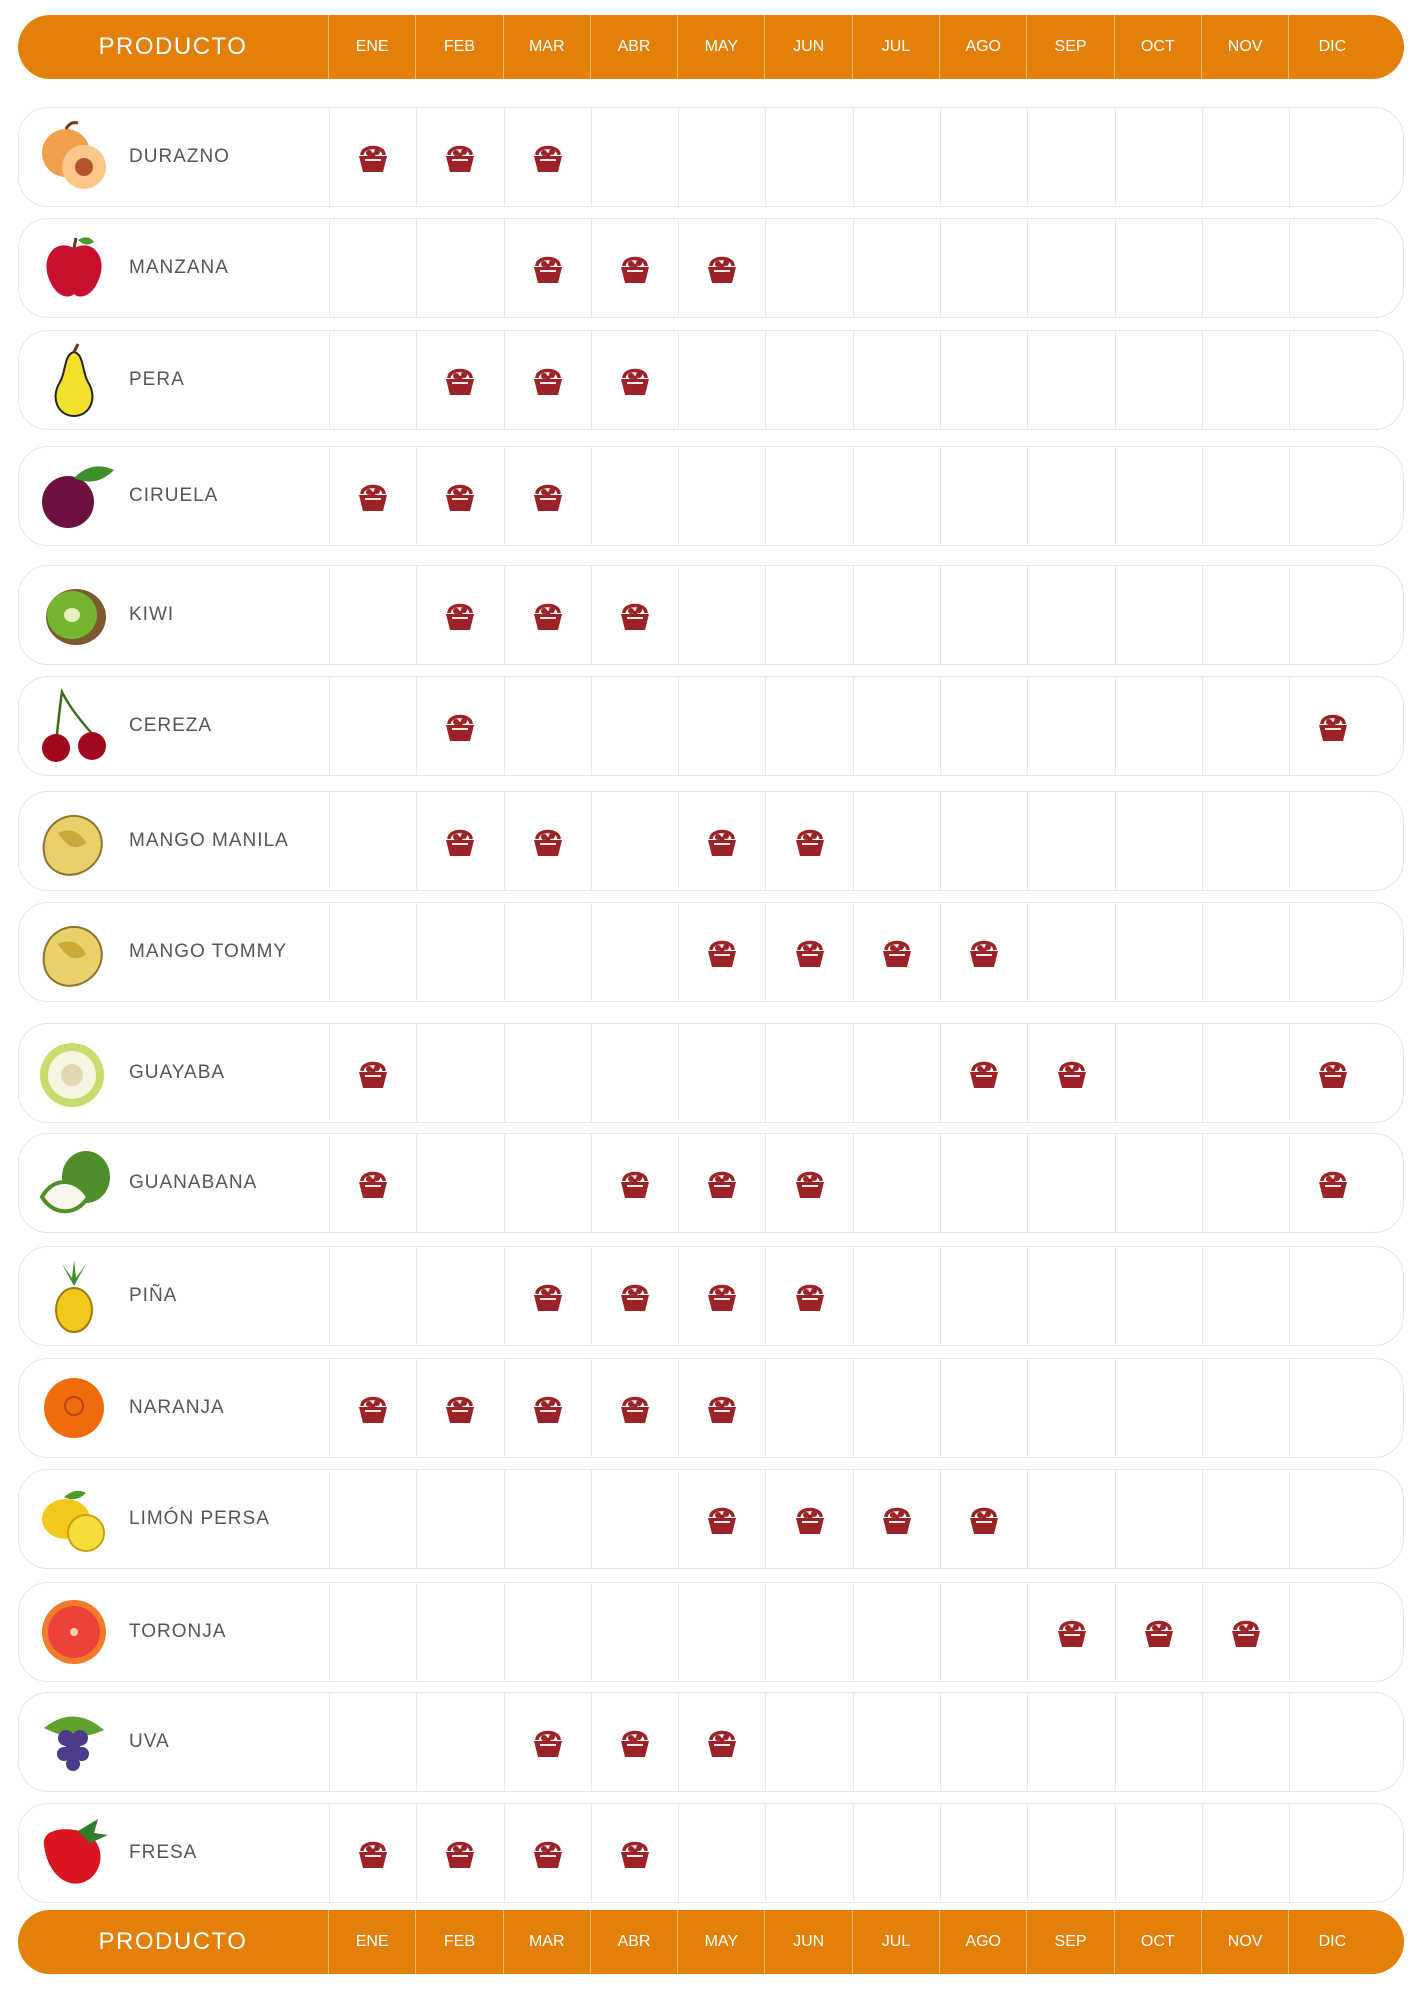  Describe the element at coordinates (174, 1073) in the screenshot. I see `product-cell: GUAYABA` at that location.